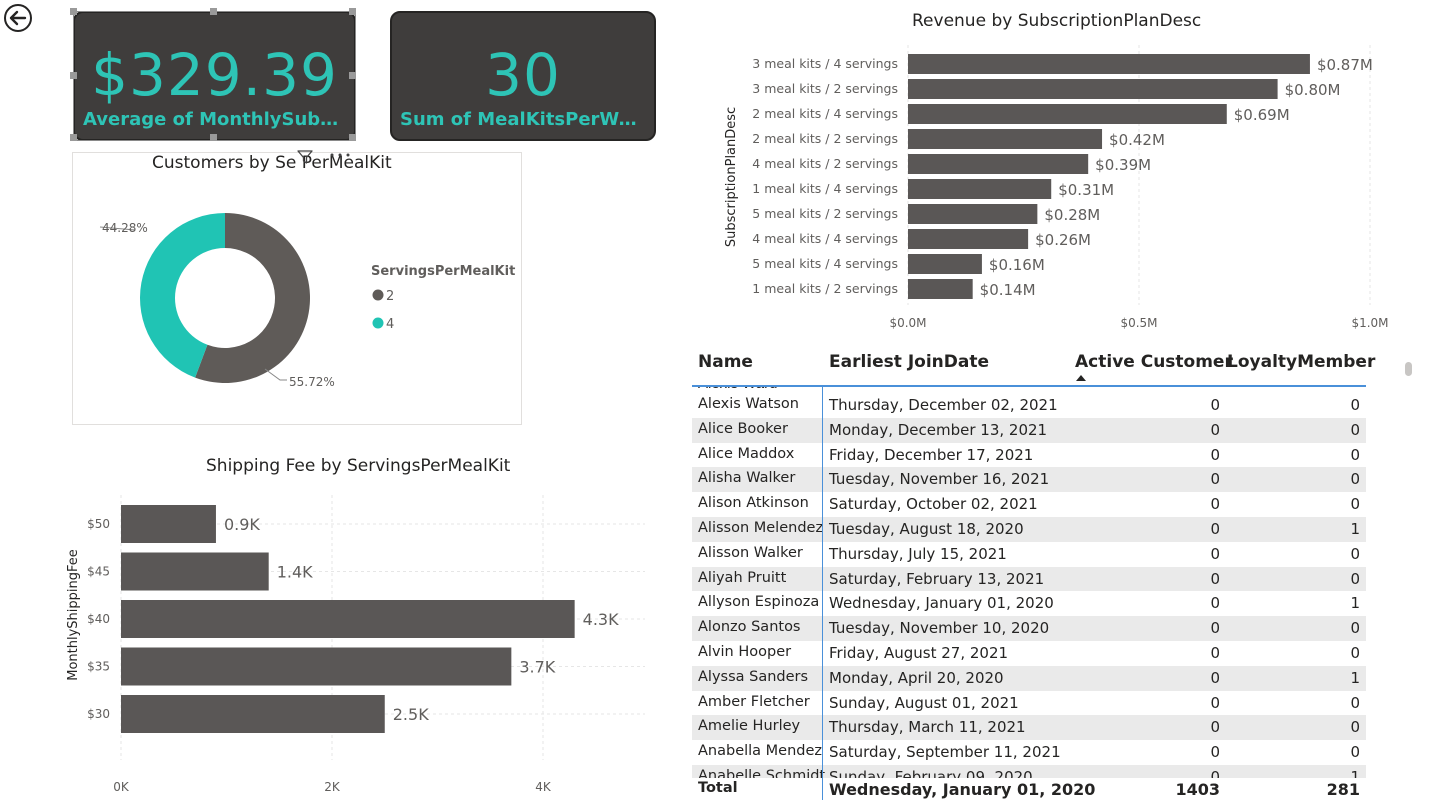 The width and height of the screenshot is (1430, 800). What do you see at coordinates (253, 714) in the screenshot?
I see `bar-$30` at bounding box center [253, 714].